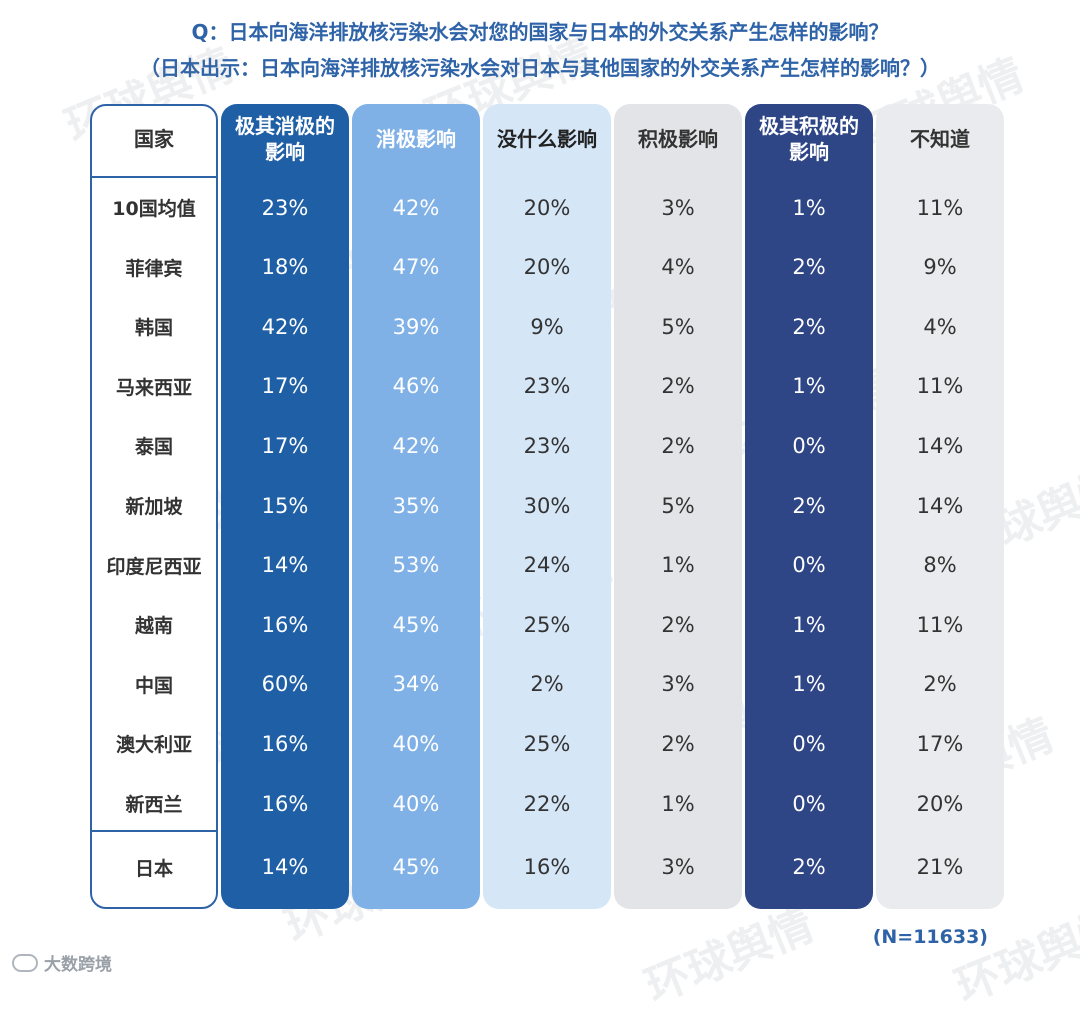 This screenshot has width=1080, height=1015. Describe the element at coordinates (809, 139) in the screenshot. I see `column-header: 极其积极的影响` at that location.